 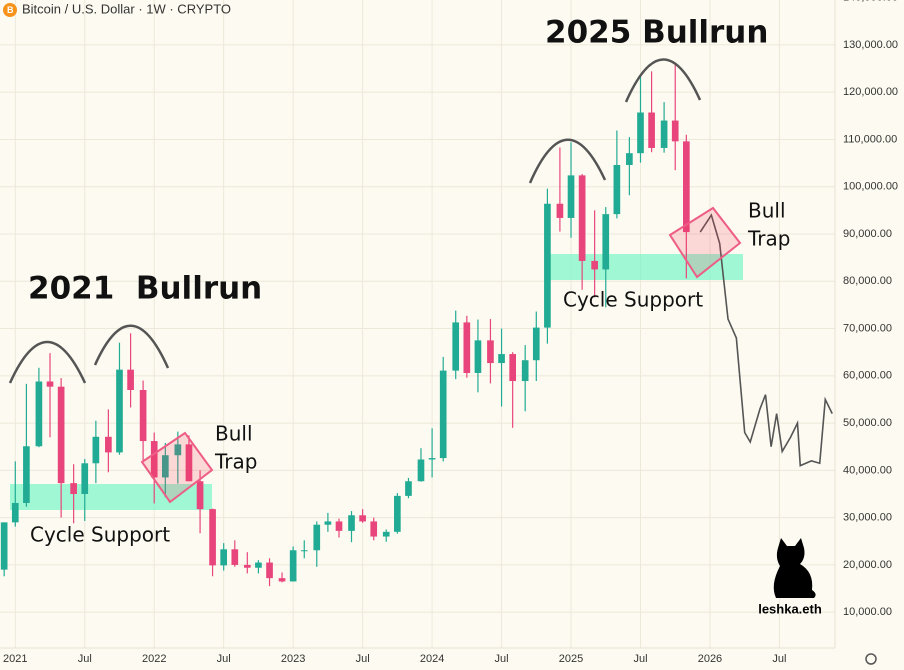 What do you see at coordinates (867, 376) in the screenshot?
I see `y-tick-label: 60,000.00` at bounding box center [867, 376].